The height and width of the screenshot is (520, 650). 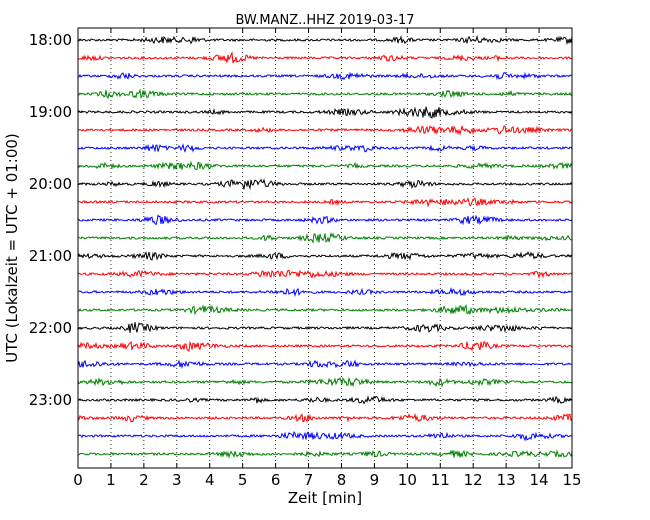 I want to click on y-tick-label: 21:00, so click(x=50, y=256).